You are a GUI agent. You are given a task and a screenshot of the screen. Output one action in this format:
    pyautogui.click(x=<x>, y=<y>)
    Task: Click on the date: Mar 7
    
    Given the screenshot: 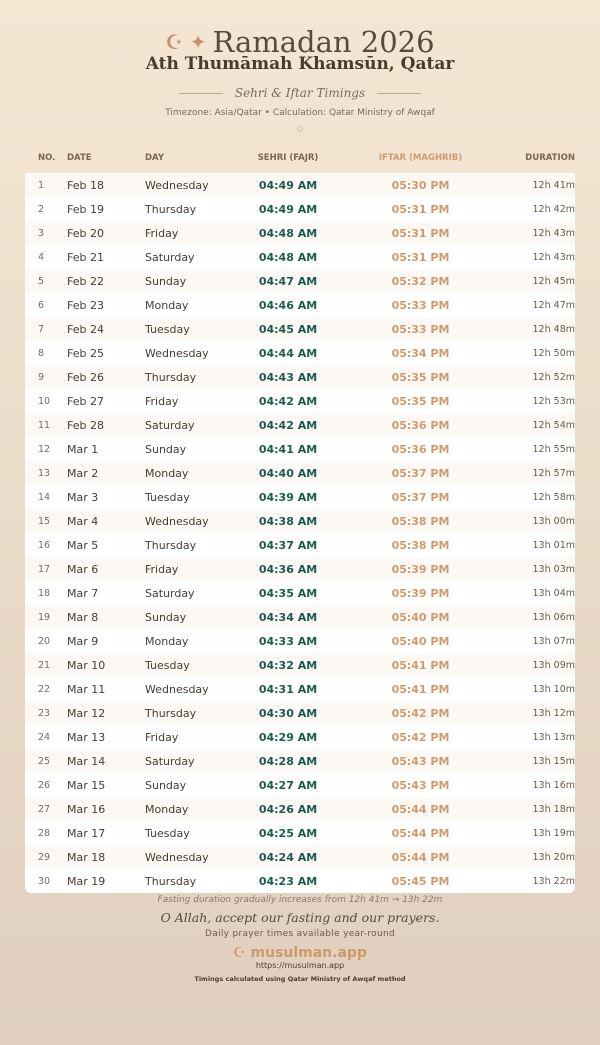 What is the action you would take?
    pyautogui.click(x=83, y=593)
    